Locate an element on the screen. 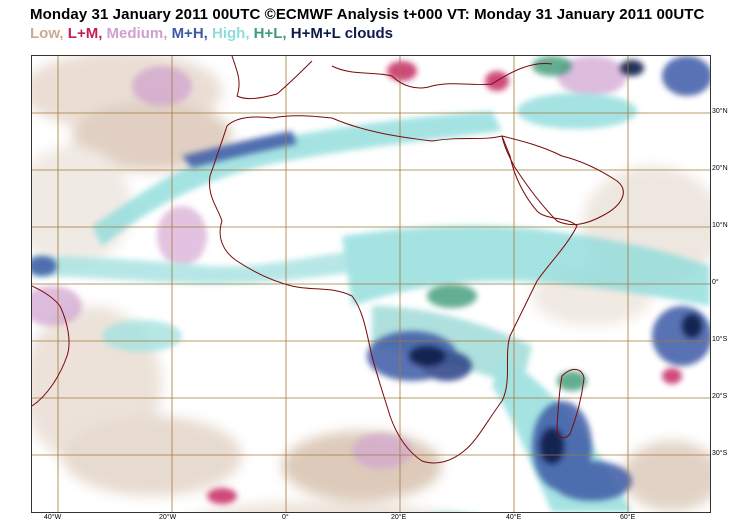 The image size is (739, 528). legend-medium: Medium, is located at coordinates (137, 33).